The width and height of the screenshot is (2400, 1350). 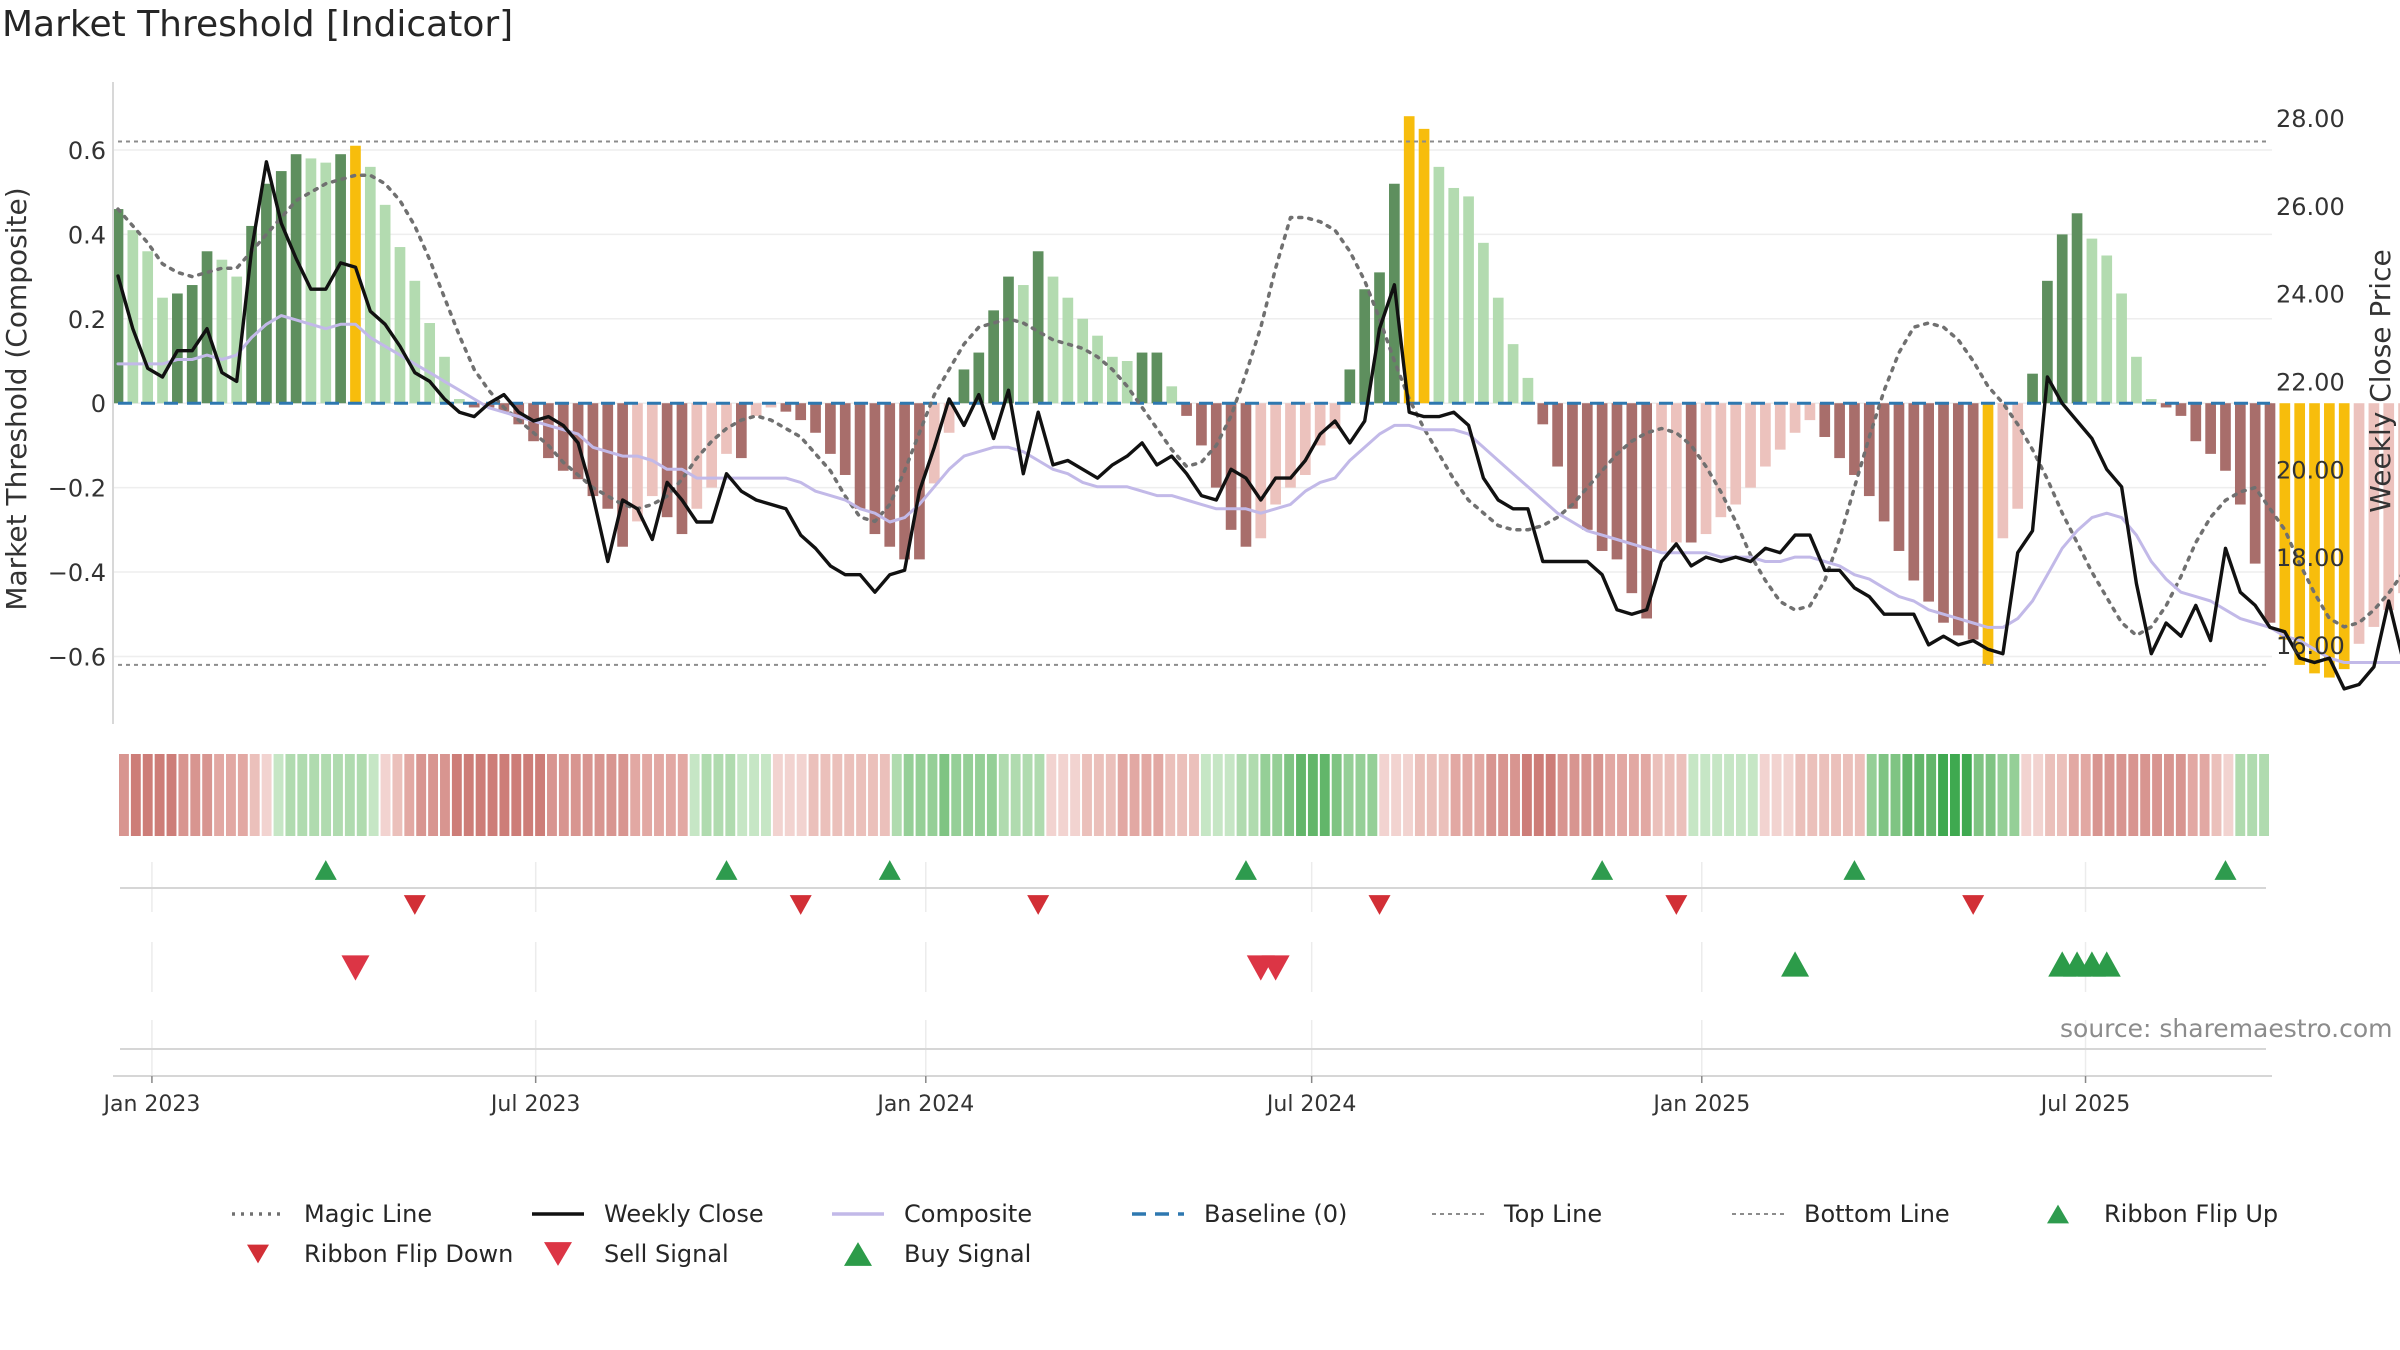 I want to click on ribbon-flip-down-marker, so click(x=1038, y=905).